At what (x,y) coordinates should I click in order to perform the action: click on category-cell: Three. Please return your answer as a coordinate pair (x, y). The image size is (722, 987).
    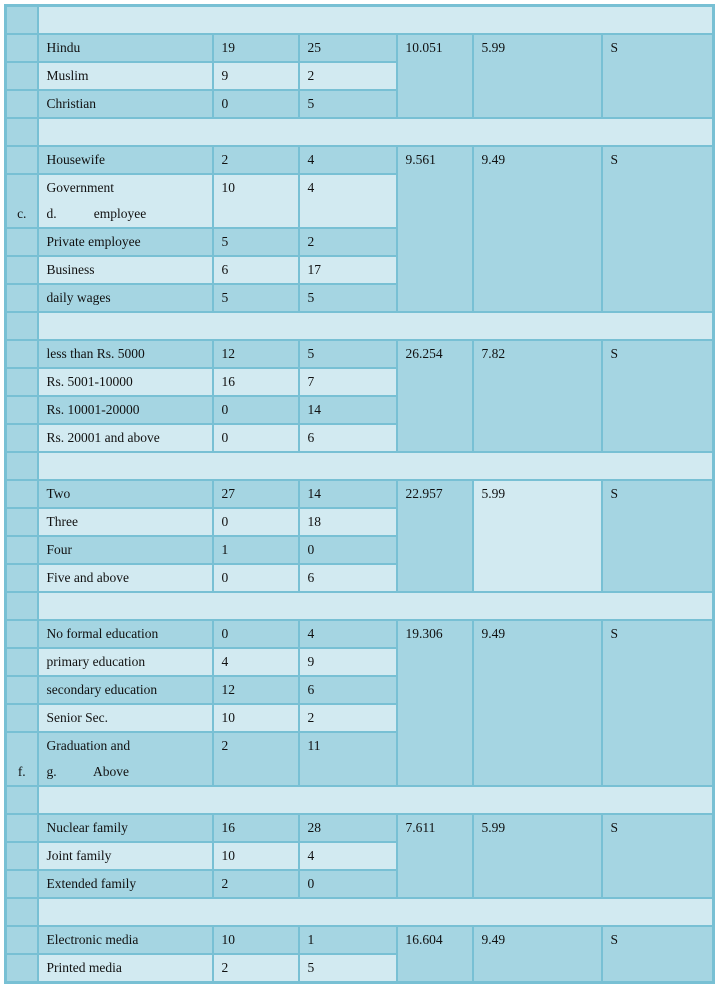
    Looking at the image, I should click on (125, 522).